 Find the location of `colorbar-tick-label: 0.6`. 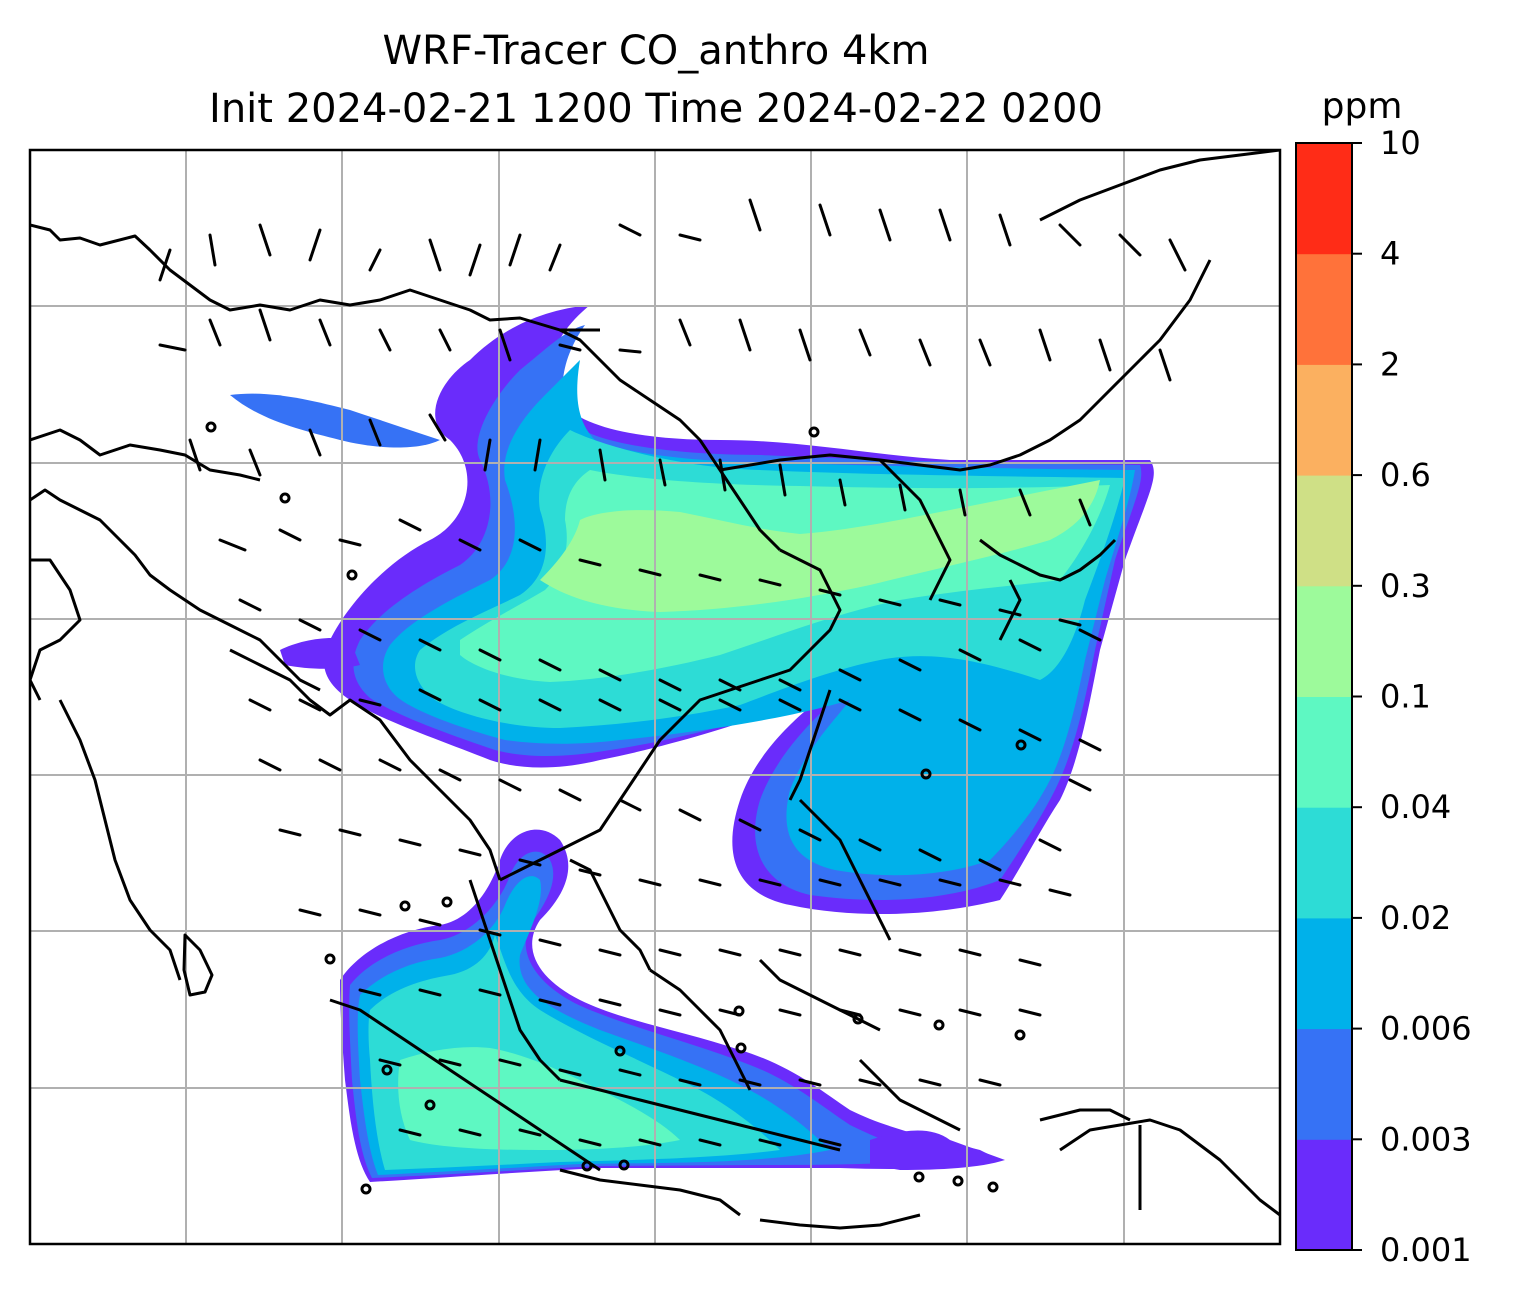

colorbar-tick-label: 0.6 is located at coordinates (1405, 475).